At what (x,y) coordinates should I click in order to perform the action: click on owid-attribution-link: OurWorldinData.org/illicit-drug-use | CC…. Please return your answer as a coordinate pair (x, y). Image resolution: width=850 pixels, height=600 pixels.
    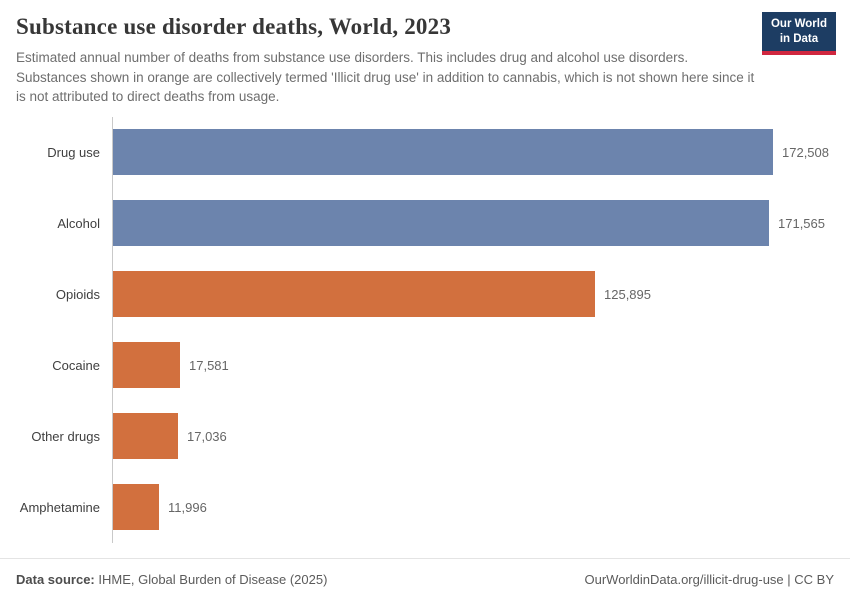
    Looking at the image, I should click on (709, 579).